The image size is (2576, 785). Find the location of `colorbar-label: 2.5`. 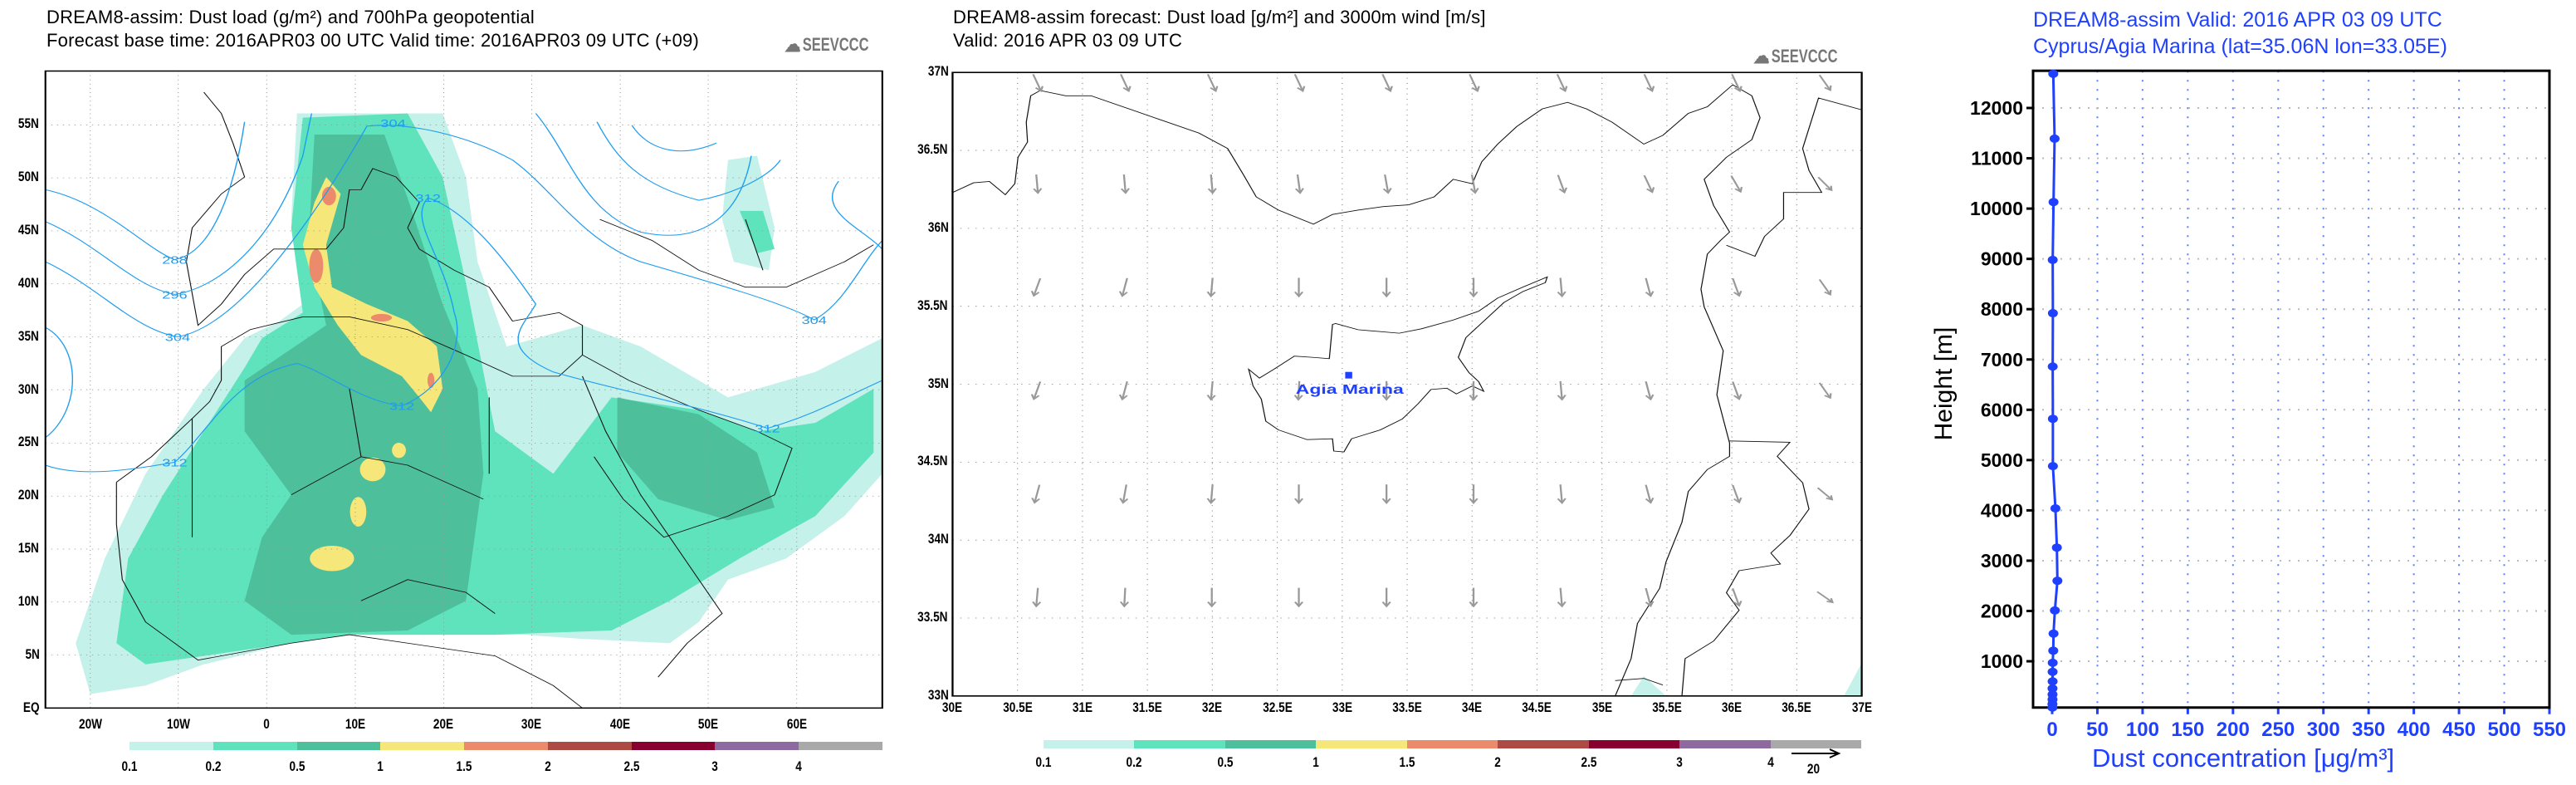

colorbar-label: 2.5 is located at coordinates (631, 766).